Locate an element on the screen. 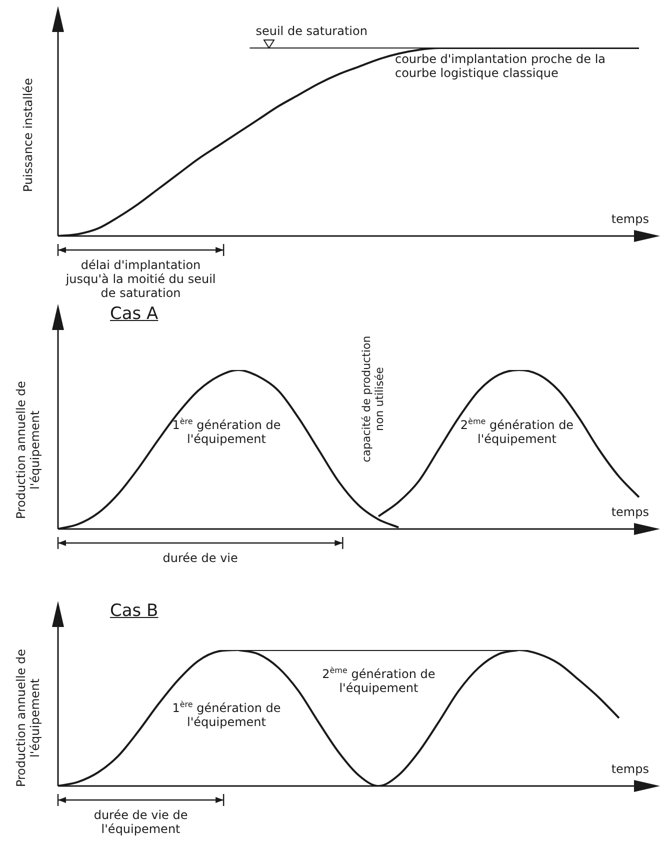  annotation: capacité de production non utilisée is located at coordinates (373, 400).